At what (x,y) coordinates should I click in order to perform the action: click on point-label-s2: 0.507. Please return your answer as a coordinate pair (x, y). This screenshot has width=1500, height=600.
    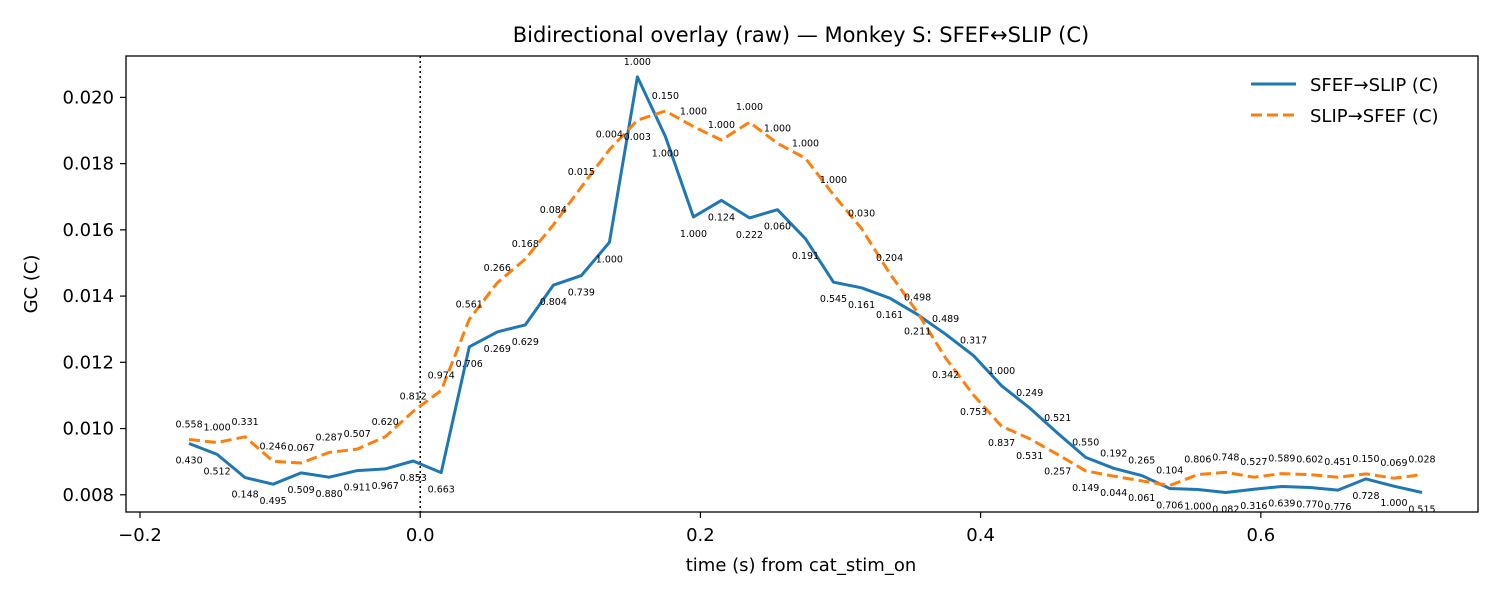
    Looking at the image, I should click on (357, 434).